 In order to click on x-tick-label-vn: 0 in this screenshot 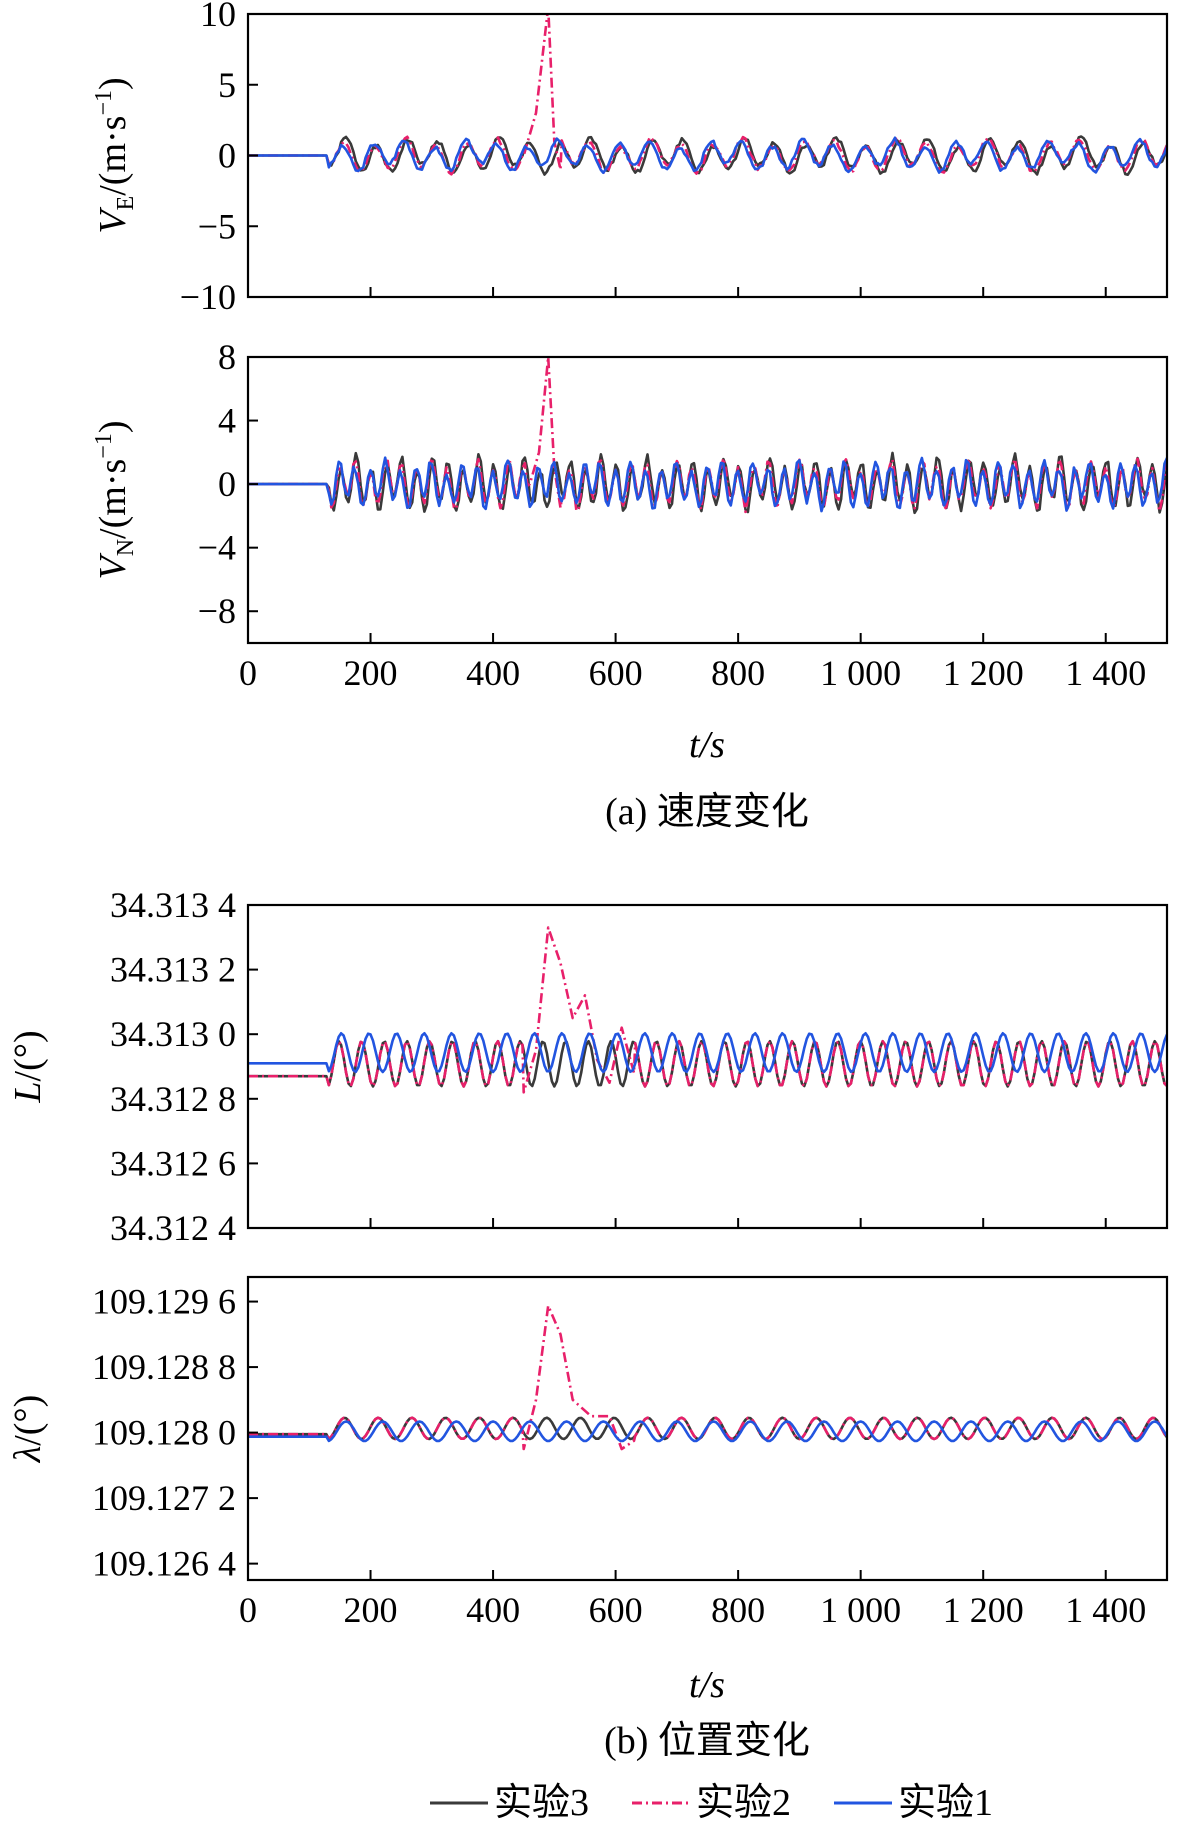, I will do `click(248, 673)`.